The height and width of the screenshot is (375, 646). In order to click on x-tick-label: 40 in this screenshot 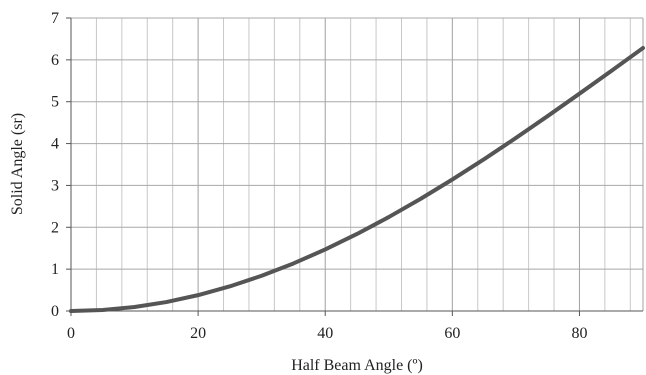, I will do `click(325, 333)`.